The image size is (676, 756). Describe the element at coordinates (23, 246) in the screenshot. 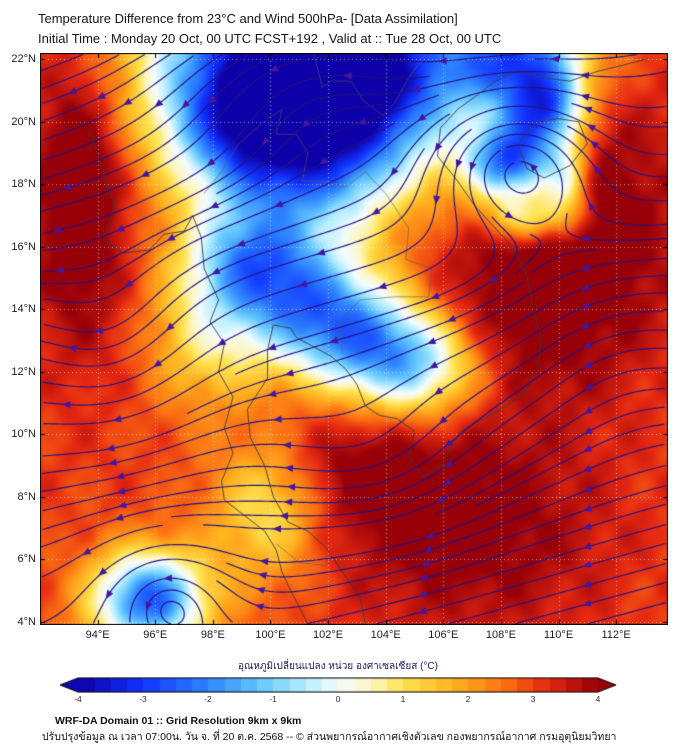

I see `lat-tick-label: 16°N` at that location.